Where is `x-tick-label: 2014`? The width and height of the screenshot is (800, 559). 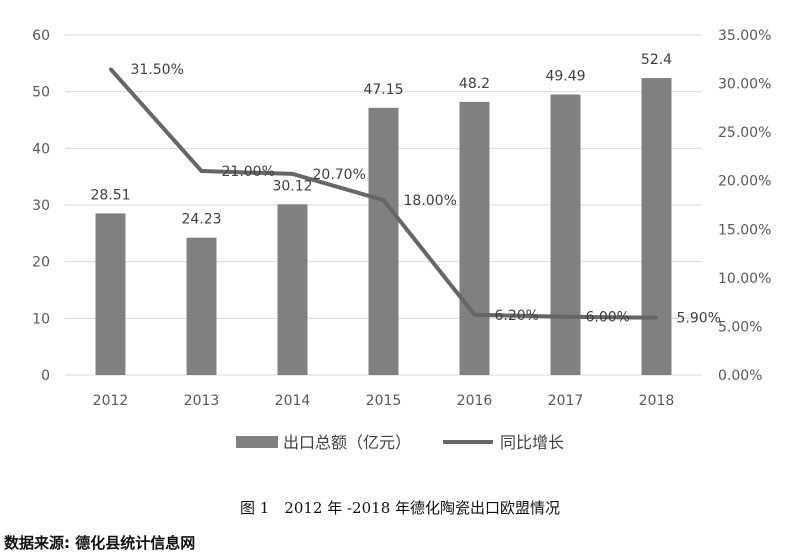 x-tick-label: 2014 is located at coordinates (293, 401).